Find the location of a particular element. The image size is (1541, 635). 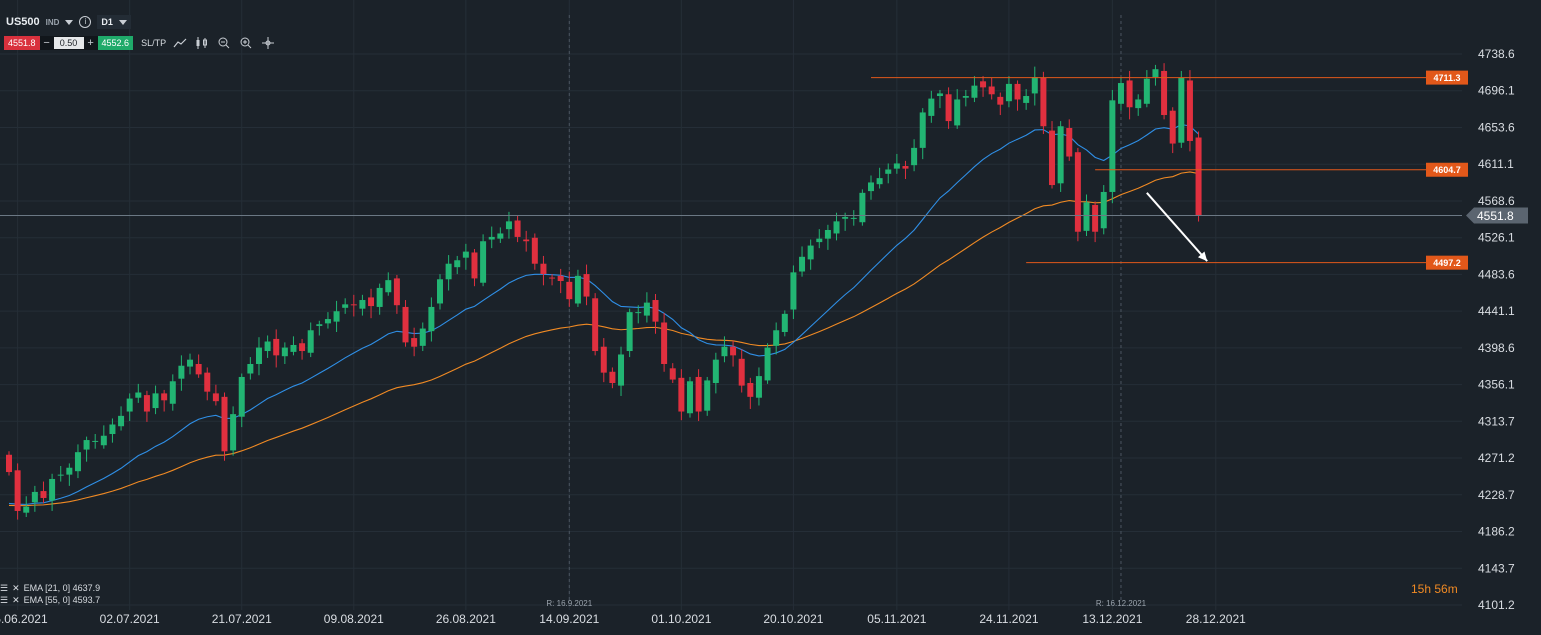

legend-item-ema55: ☰ ✕ EMA [55, 0] 4593.7 is located at coordinates (50, 600).